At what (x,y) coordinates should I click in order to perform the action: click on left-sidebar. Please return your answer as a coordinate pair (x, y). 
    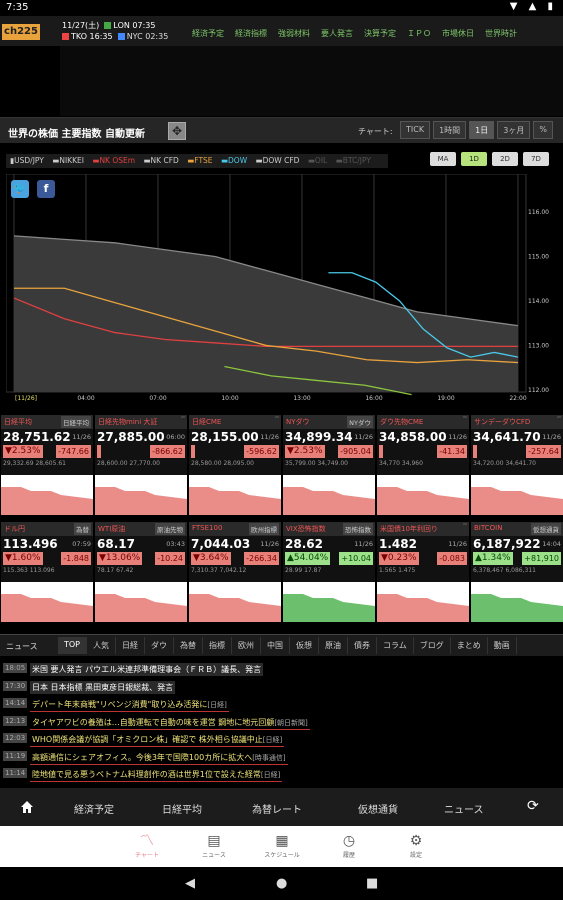
    Looking at the image, I should click on (30, 81).